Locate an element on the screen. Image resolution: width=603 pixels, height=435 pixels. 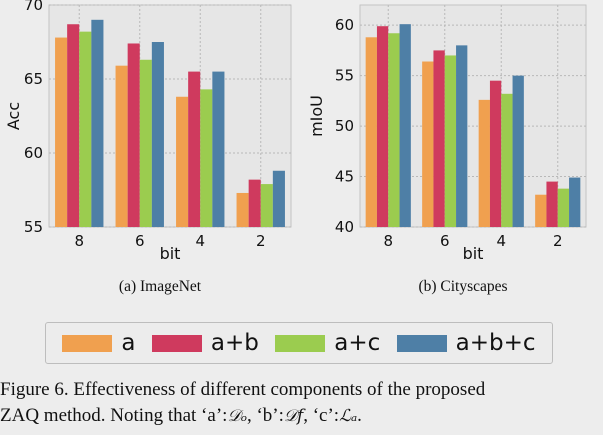
panel-subtitle: (a) ImageNet is located at coordinates (160, 286).